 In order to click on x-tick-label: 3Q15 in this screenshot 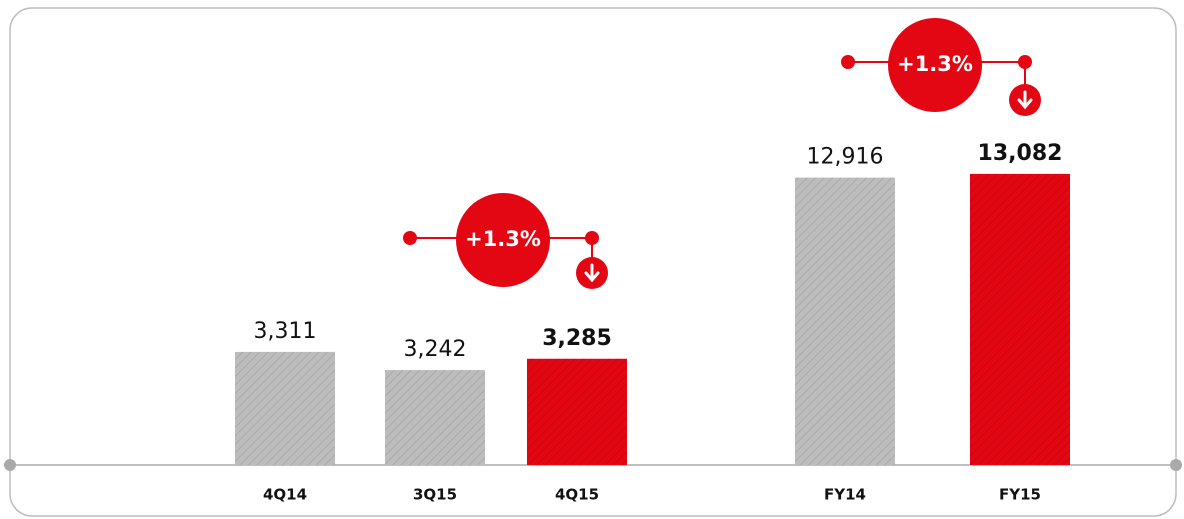, I will do `click(435, 495)`.